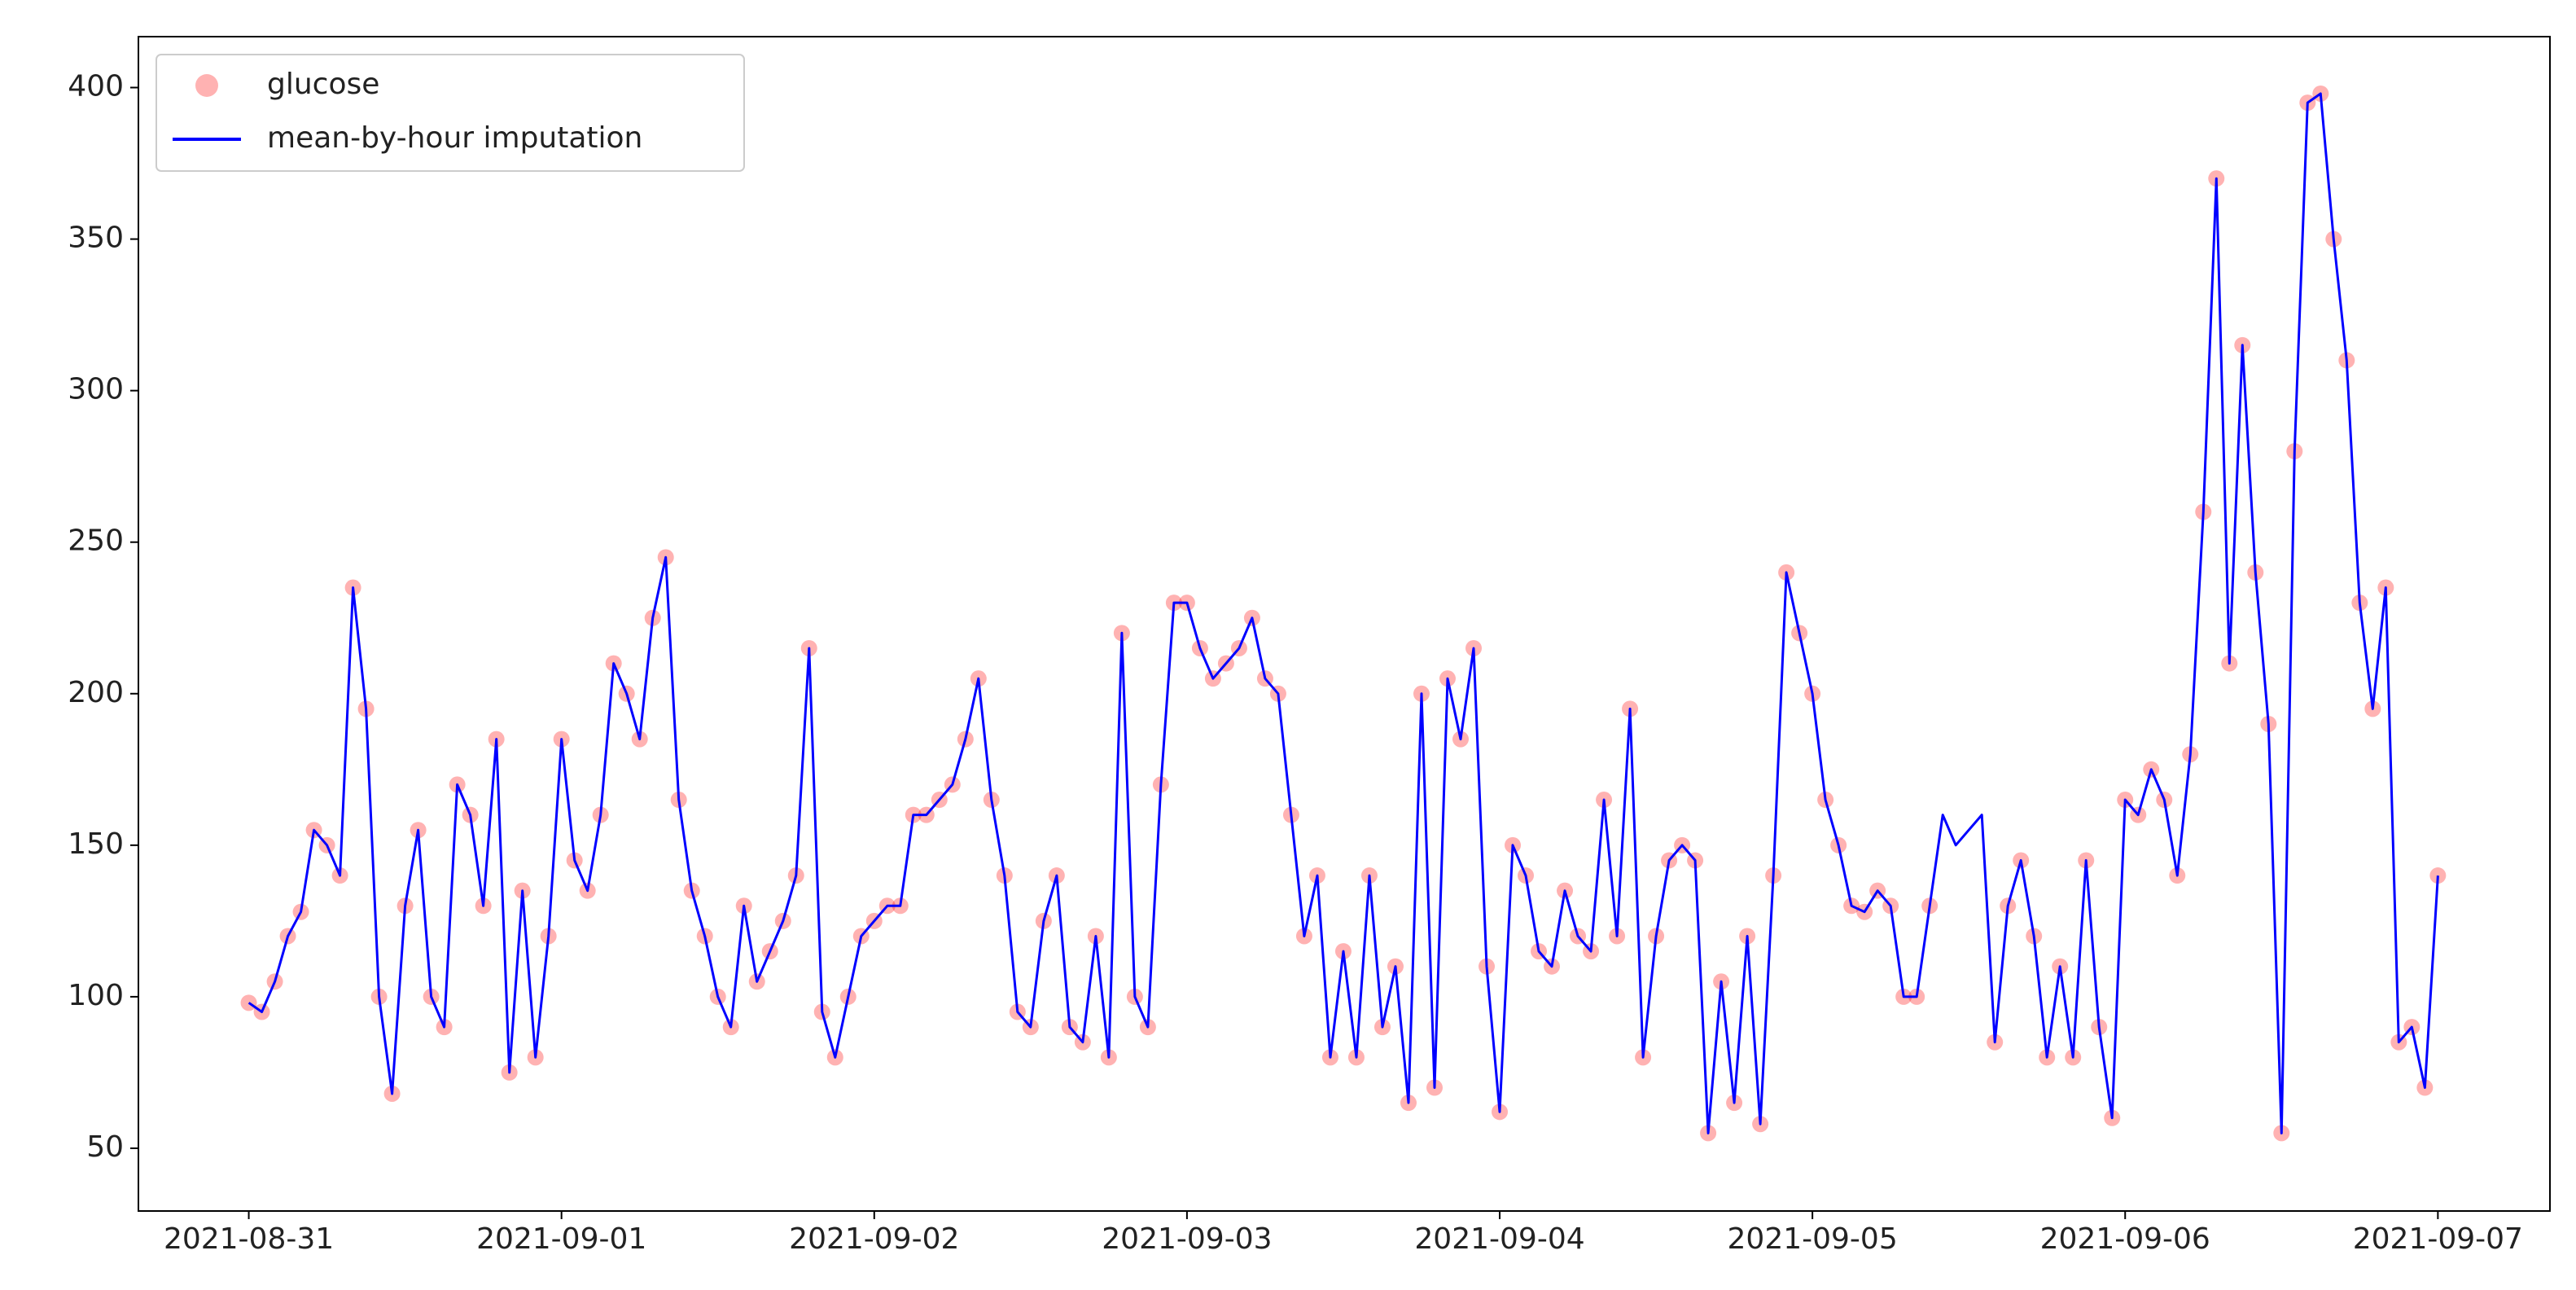  I want to click on y-tick-label: 50, so click(105, 1147).